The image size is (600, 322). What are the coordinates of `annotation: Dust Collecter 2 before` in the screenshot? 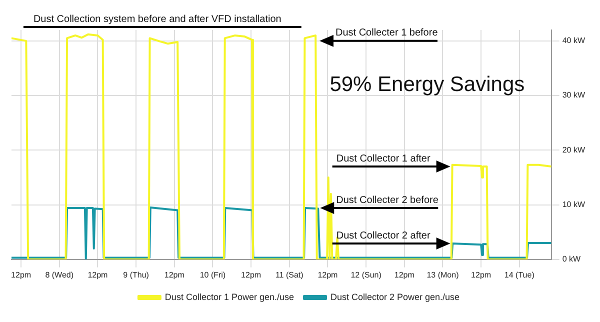 It's located at (387, 200).